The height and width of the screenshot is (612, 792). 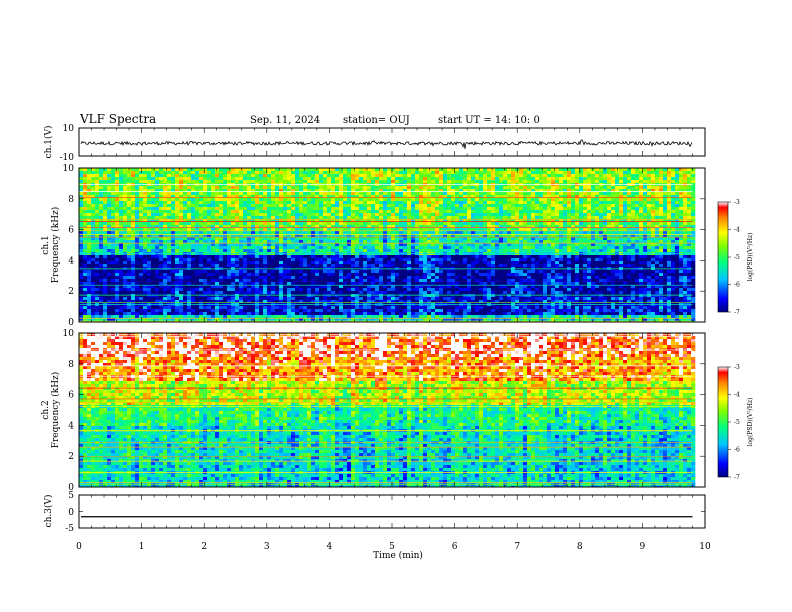 What do you see at coordinates (374, 143) in the screenshot?
I see `ch1-waveform-panel: 10 -10 ch.1(V)` at bounding box center [374, 143].